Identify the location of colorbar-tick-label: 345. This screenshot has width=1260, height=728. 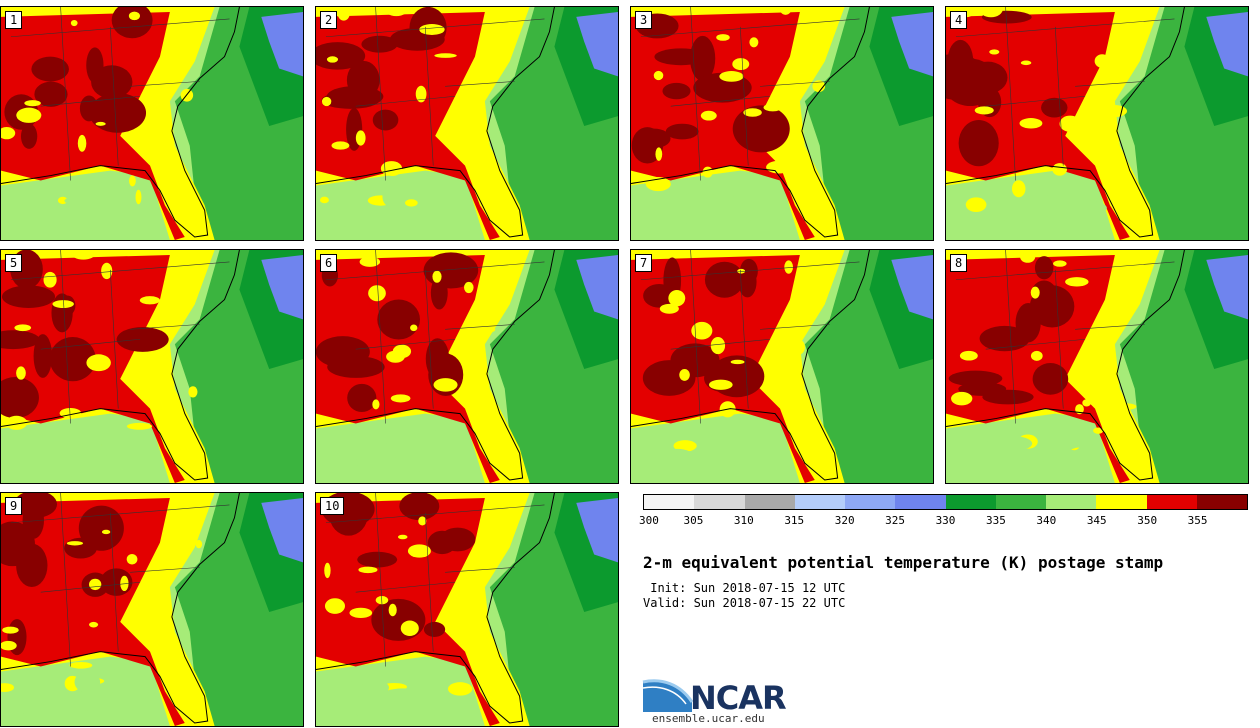
(1096, 520).